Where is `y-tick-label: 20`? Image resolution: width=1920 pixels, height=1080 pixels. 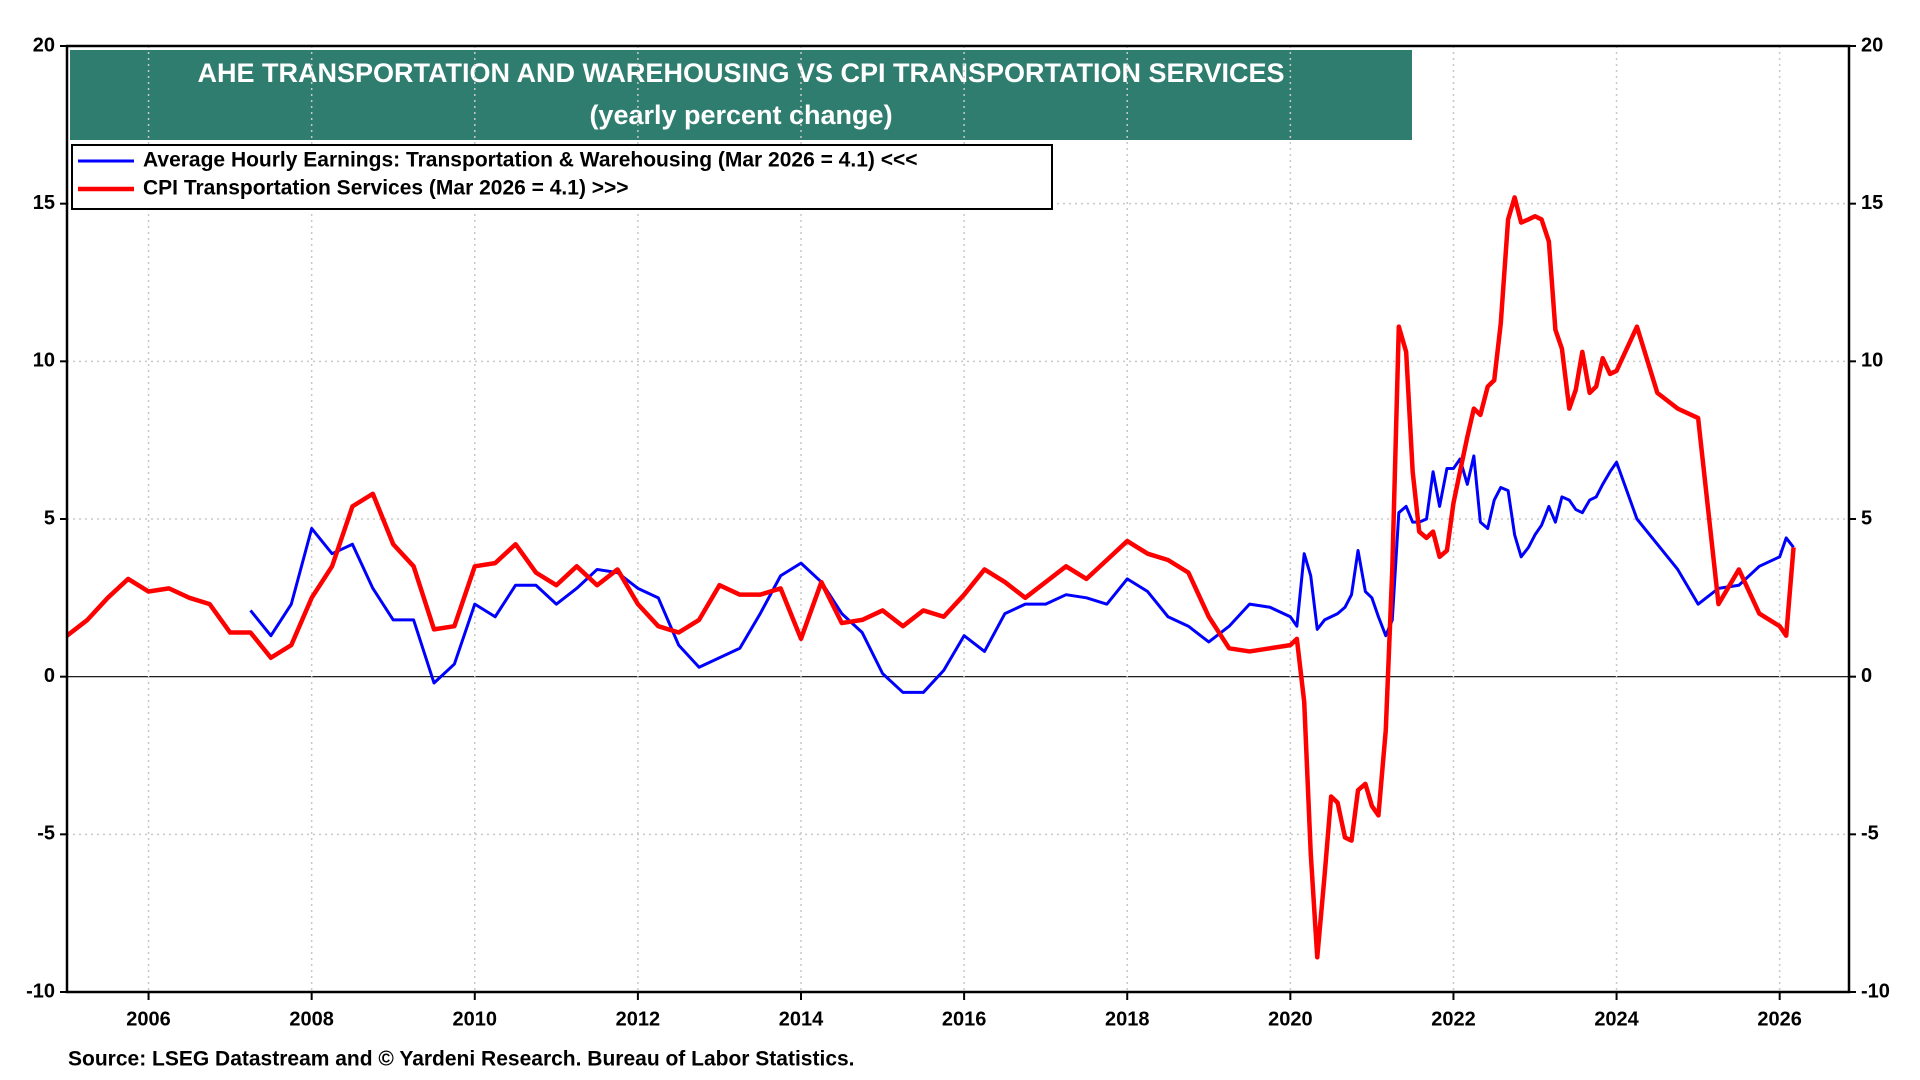 y-tick-label: 20 is located at coordinates (44, 45).